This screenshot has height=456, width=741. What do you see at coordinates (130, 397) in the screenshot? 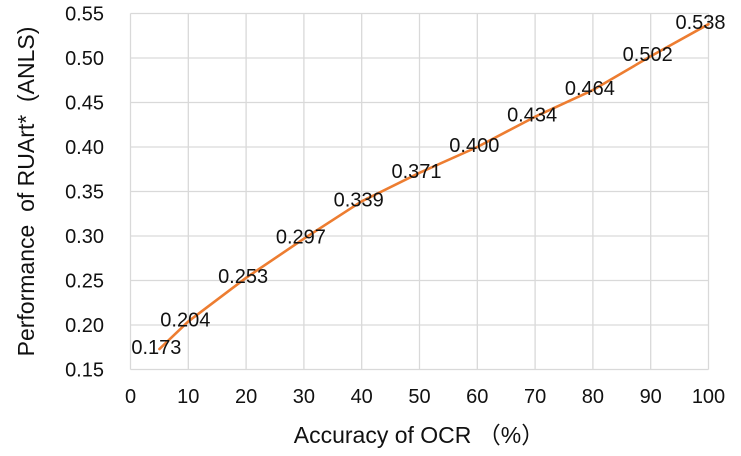
I see `x-tick-label: 0` at bounding box center [130, 397].